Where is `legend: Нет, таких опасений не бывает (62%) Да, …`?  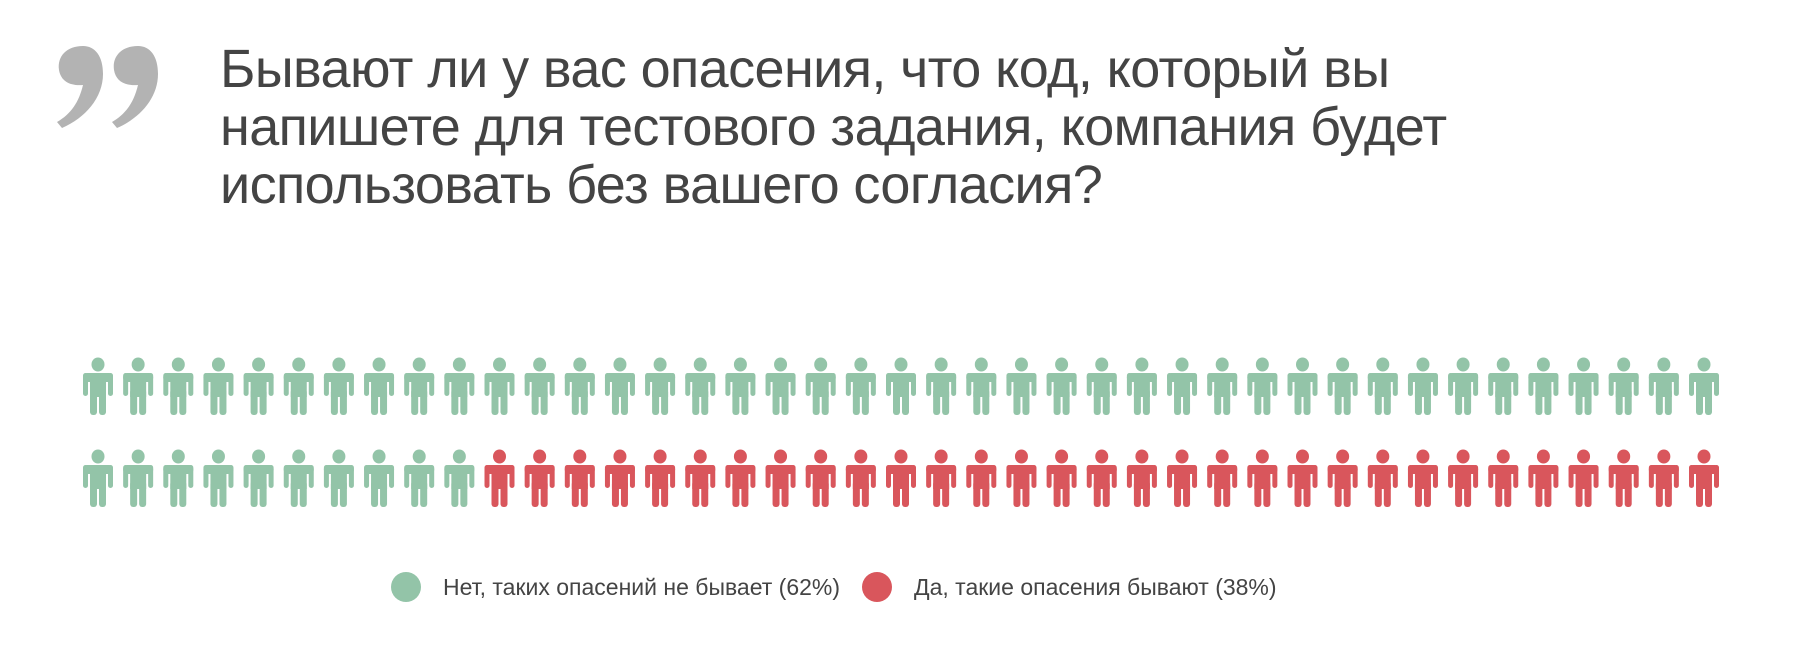
legend: Нет, таких опасений не бывает (62%) Да, … is located at coordinates (845, 587).